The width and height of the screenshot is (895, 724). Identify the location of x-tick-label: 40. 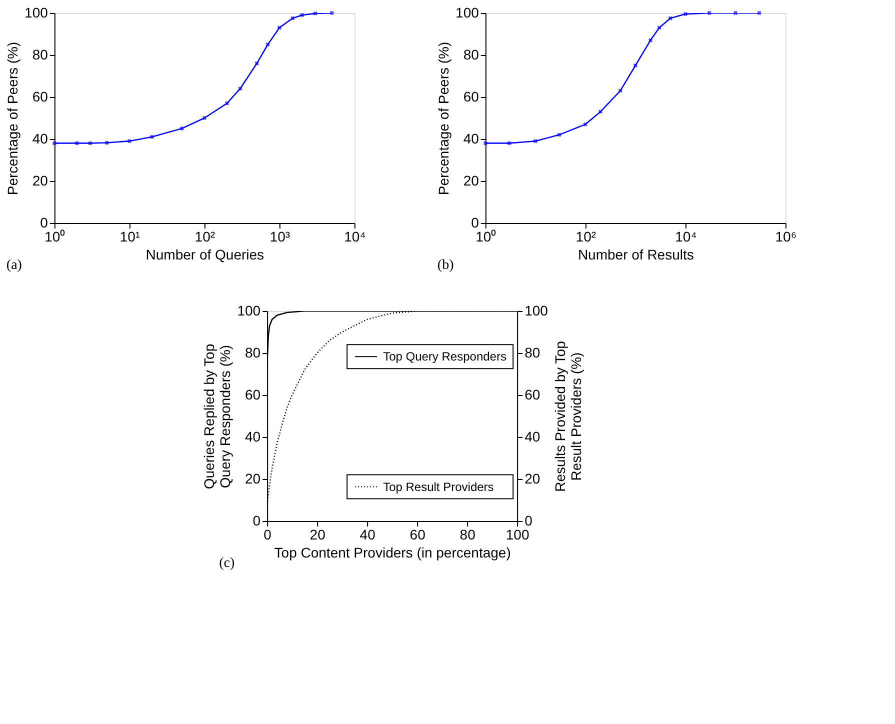
(368, 534).